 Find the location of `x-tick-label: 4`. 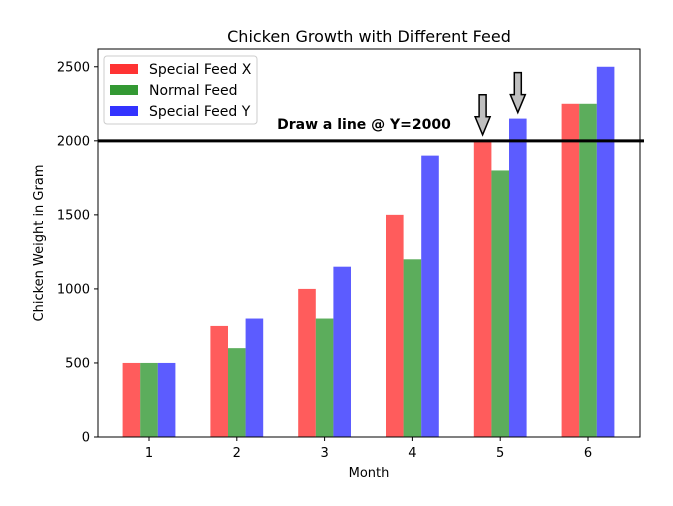

x-tick-label: 4 is located at coordinates (412, 453).